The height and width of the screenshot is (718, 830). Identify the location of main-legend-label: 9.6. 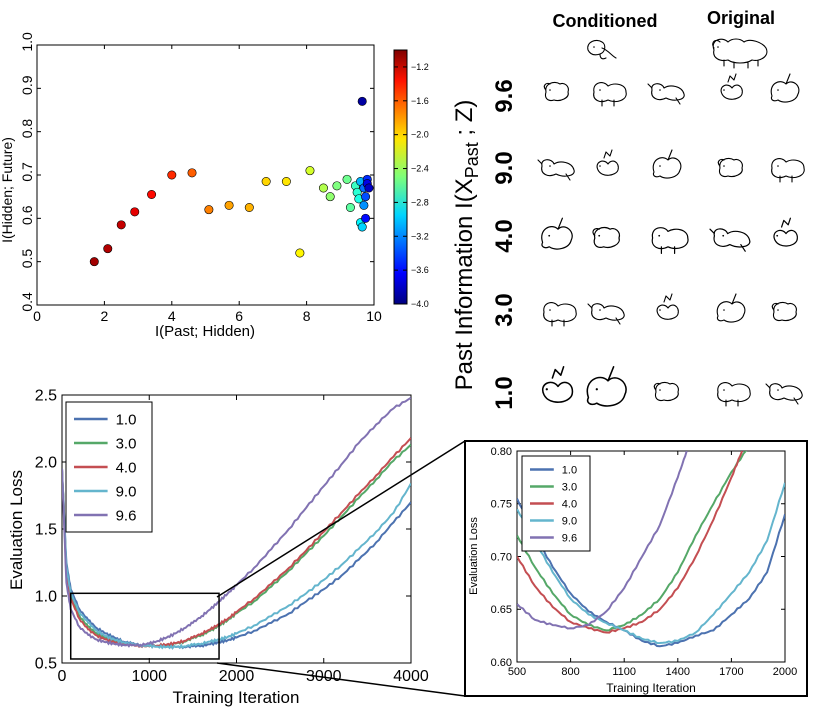
(126, 515).